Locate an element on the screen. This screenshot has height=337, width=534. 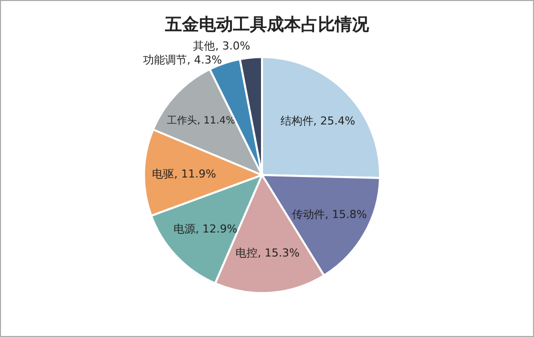
chart-title: 五金电动工具成本占比情况 is located at coordinates (267, 25).